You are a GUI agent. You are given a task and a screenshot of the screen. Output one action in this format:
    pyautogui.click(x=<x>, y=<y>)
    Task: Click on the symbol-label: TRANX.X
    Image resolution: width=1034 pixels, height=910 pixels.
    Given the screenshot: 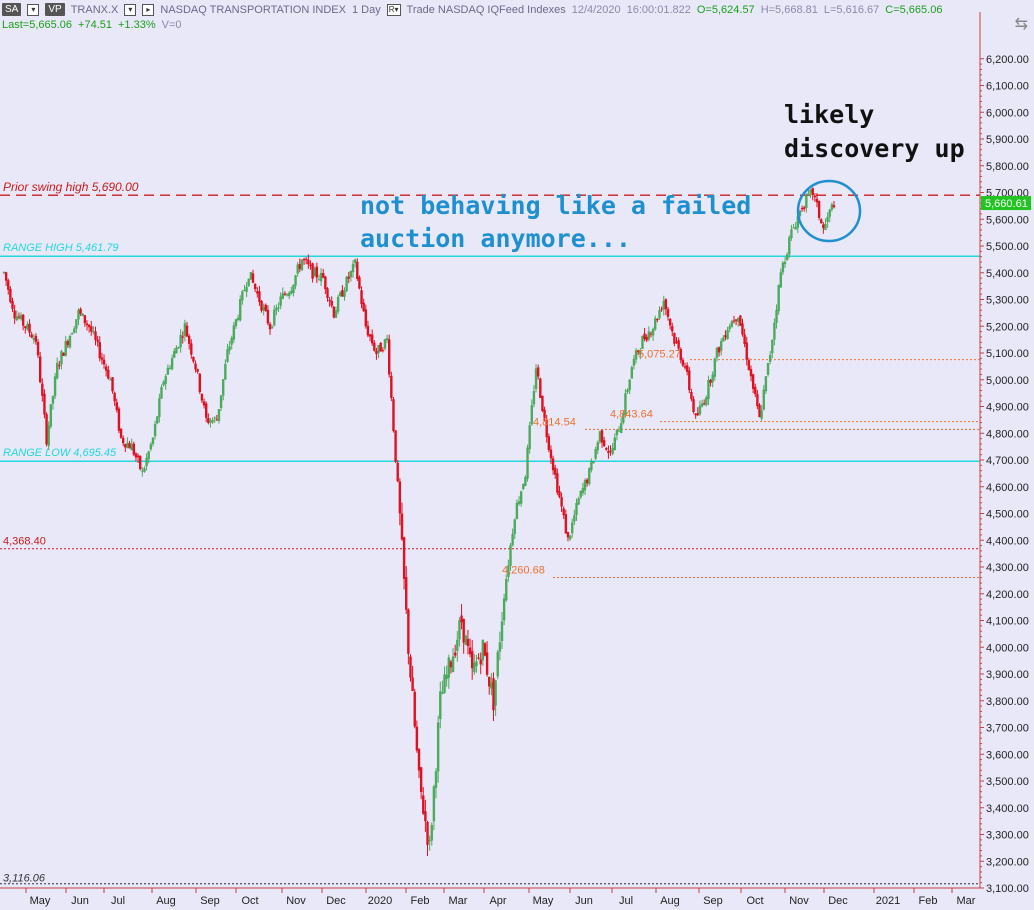 What is the action you would take?
    pyautogui.click(x=94, y=9)
    